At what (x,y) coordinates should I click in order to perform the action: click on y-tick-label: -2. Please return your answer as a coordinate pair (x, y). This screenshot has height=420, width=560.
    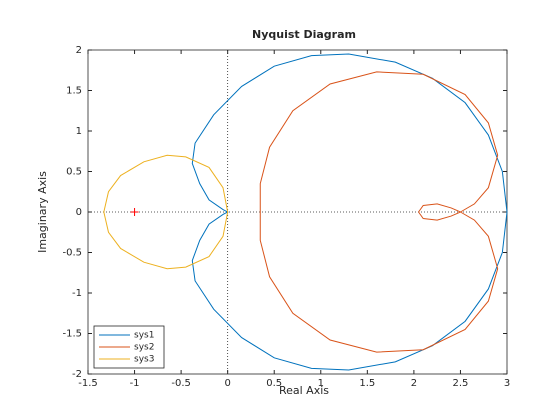
    Looking at the image, I should click on (77, 374).